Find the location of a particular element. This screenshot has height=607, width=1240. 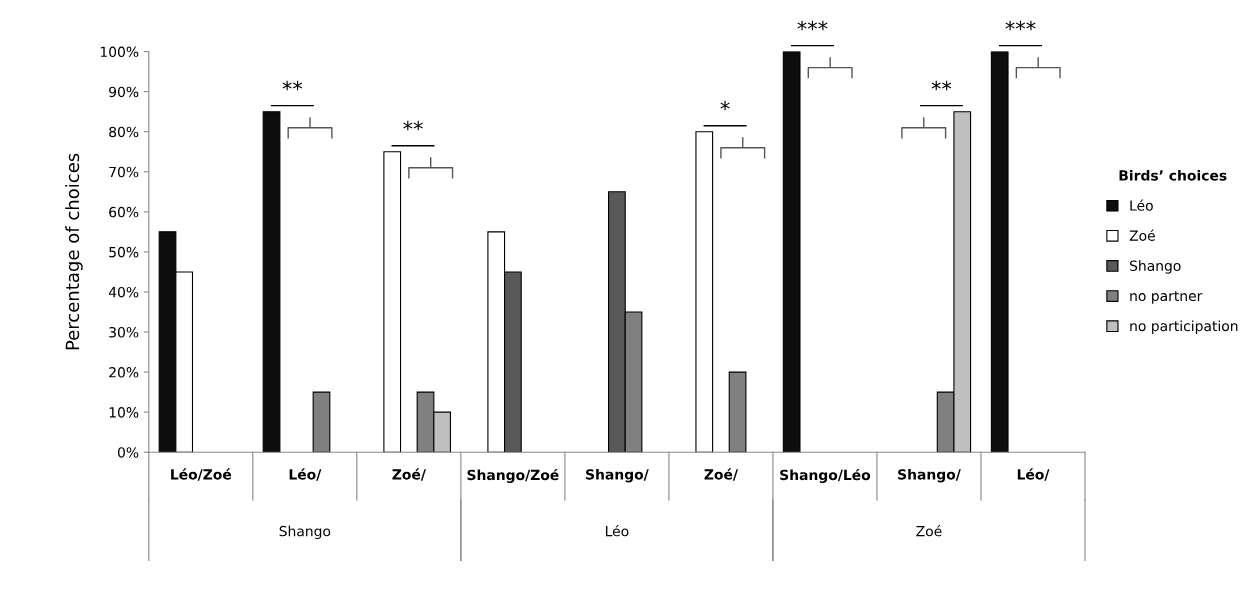

text: Shango is located at coordinates (305, 532).